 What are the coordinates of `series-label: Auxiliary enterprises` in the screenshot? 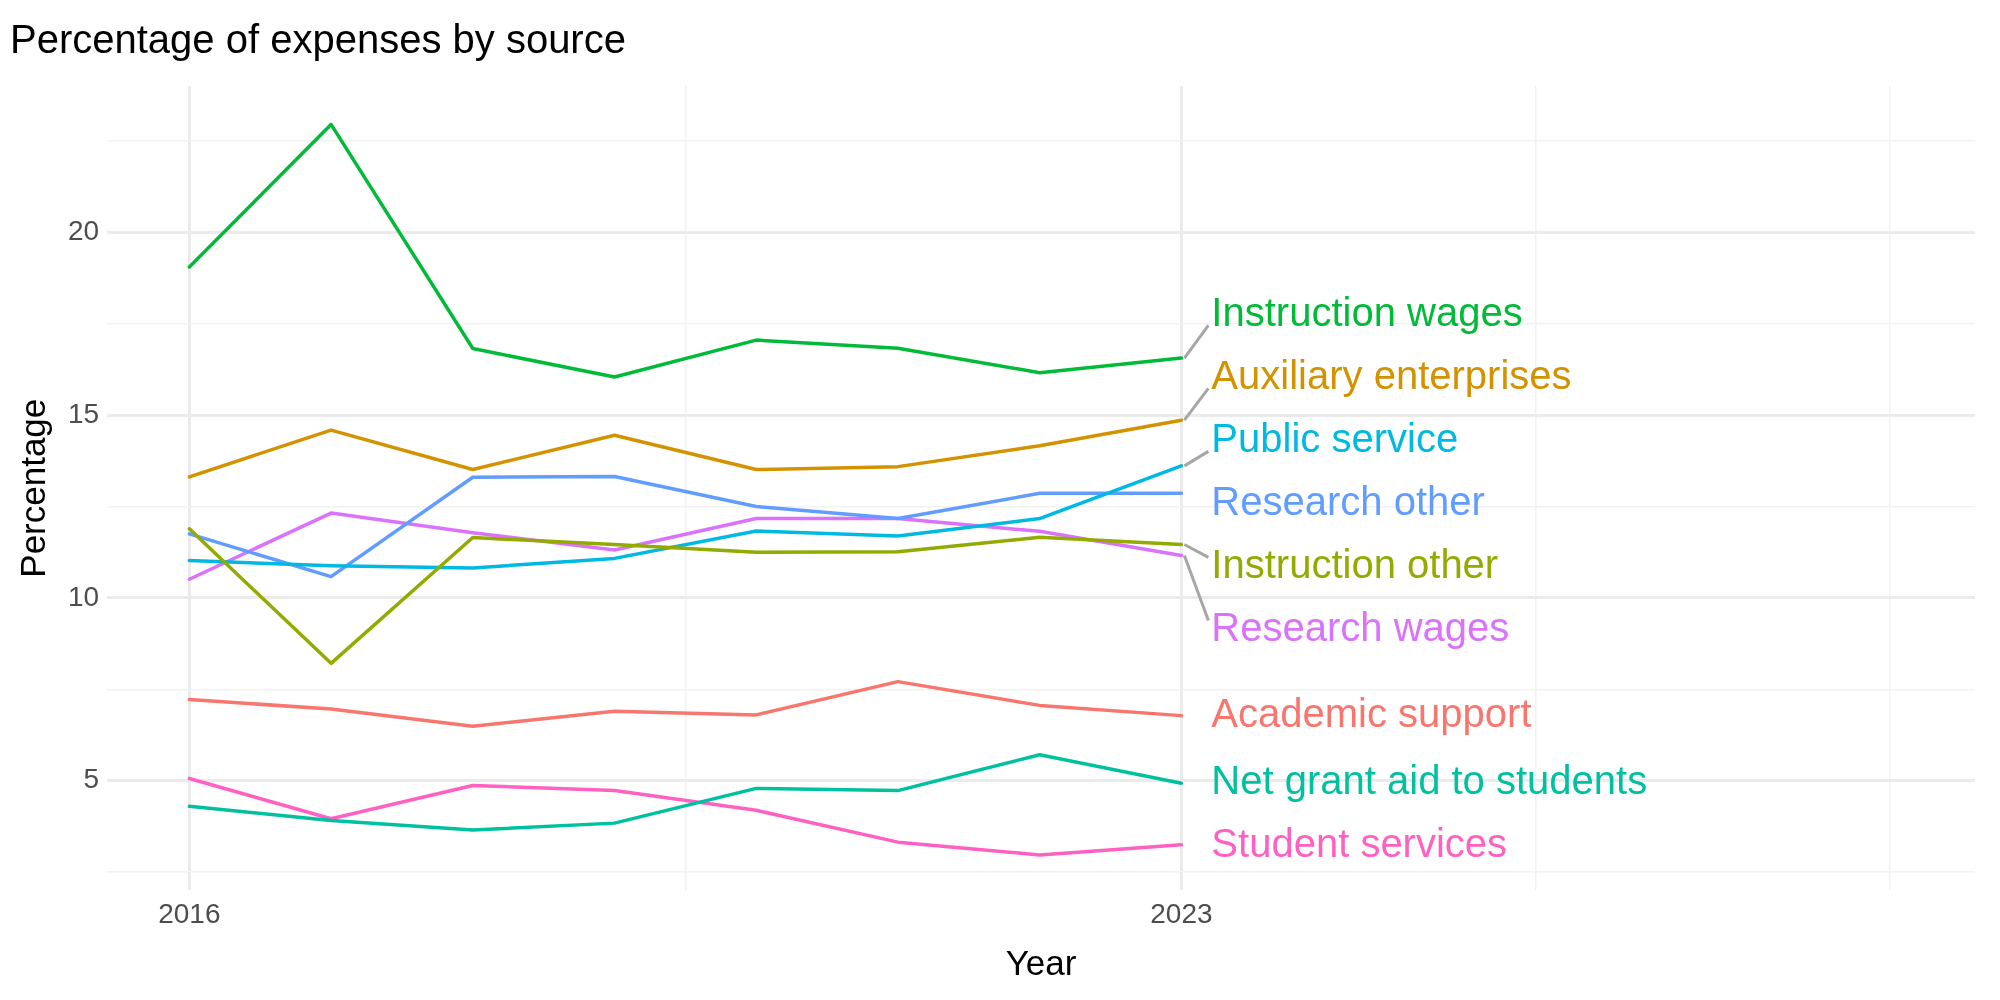 It's located at (1391, 375).